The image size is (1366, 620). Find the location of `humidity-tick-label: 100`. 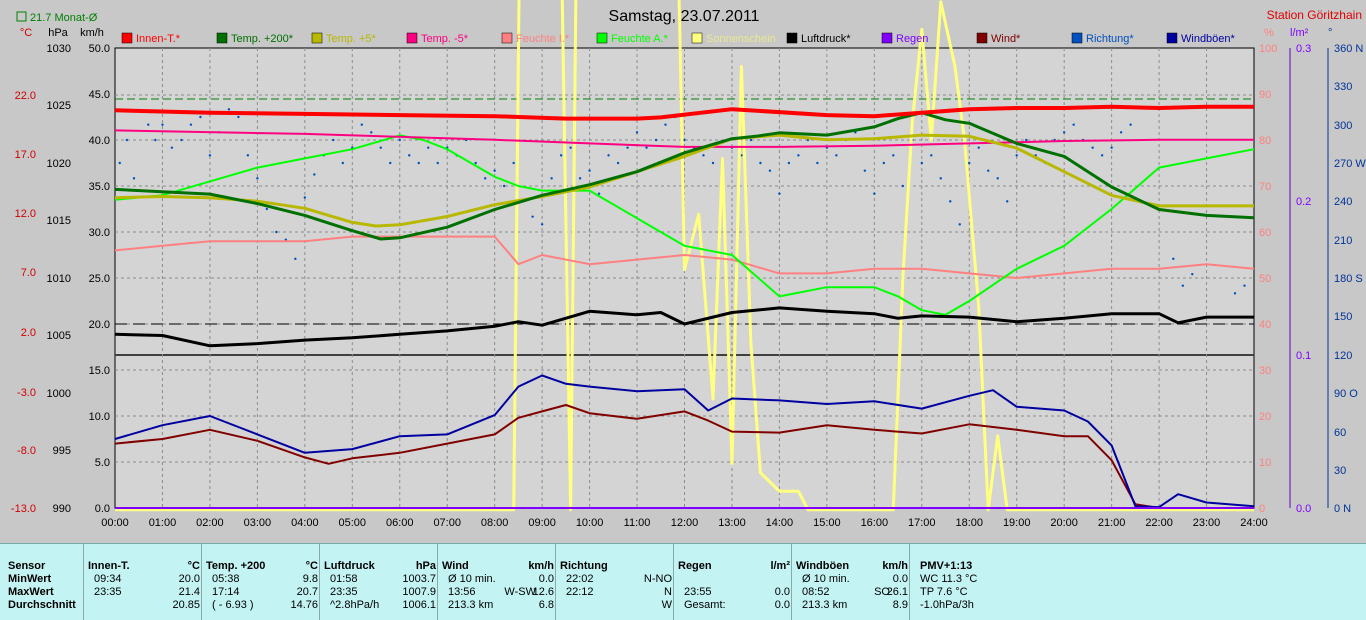

humidity-tick-label: 100 is located at coordinates (1268, 49).